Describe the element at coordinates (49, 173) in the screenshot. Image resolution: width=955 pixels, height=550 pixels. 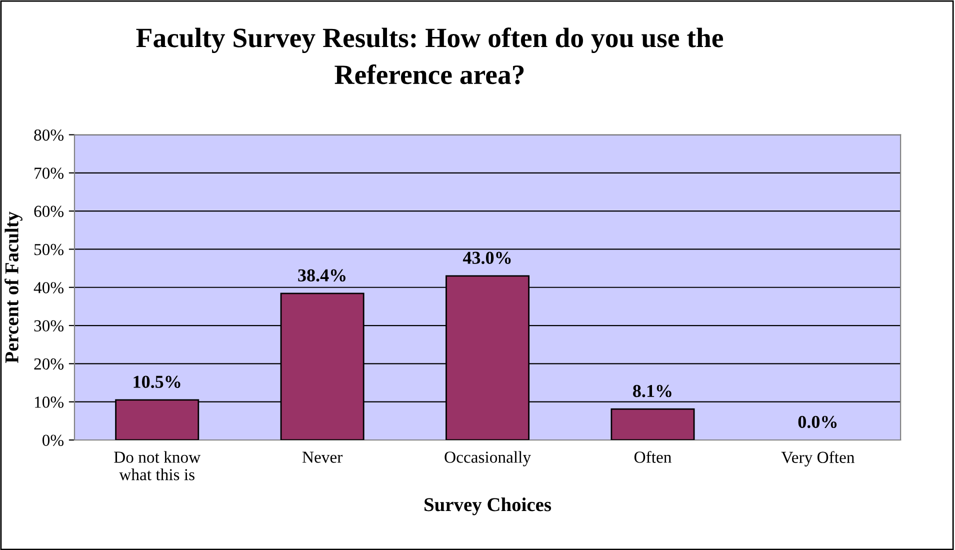
I see `y-tick-label: 70%` at that location.